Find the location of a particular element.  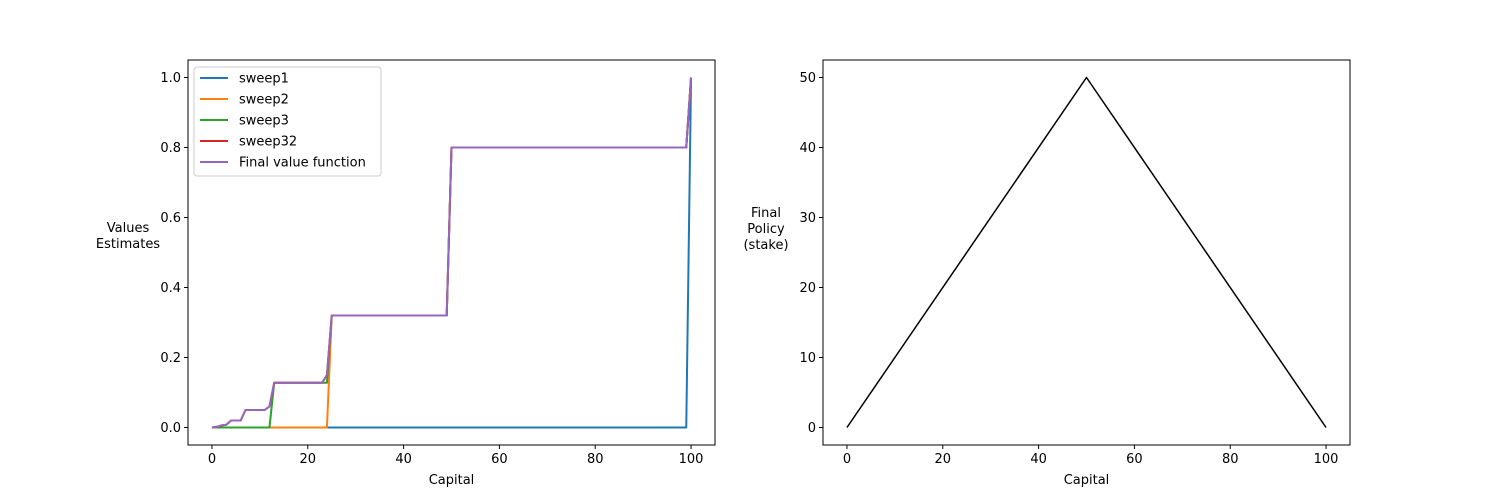

legend-box is located at coordinates (287, 121).